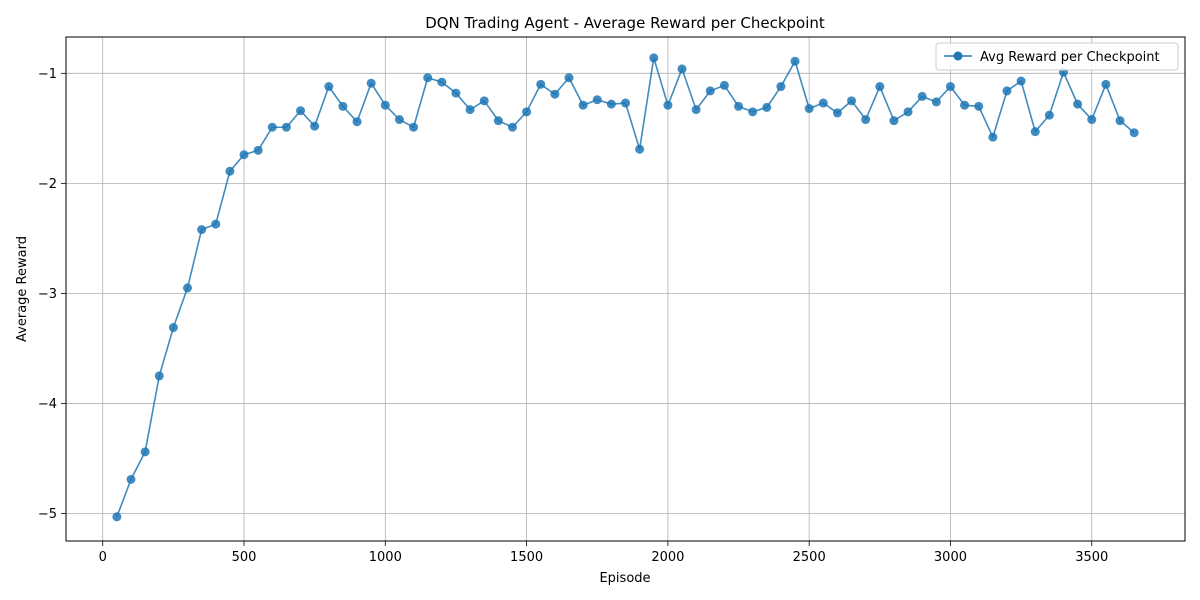  What do you see at coordinates (47, 514) in the screenshot?
I see `y-tick-label: −5` at bounding box center [47, 514].